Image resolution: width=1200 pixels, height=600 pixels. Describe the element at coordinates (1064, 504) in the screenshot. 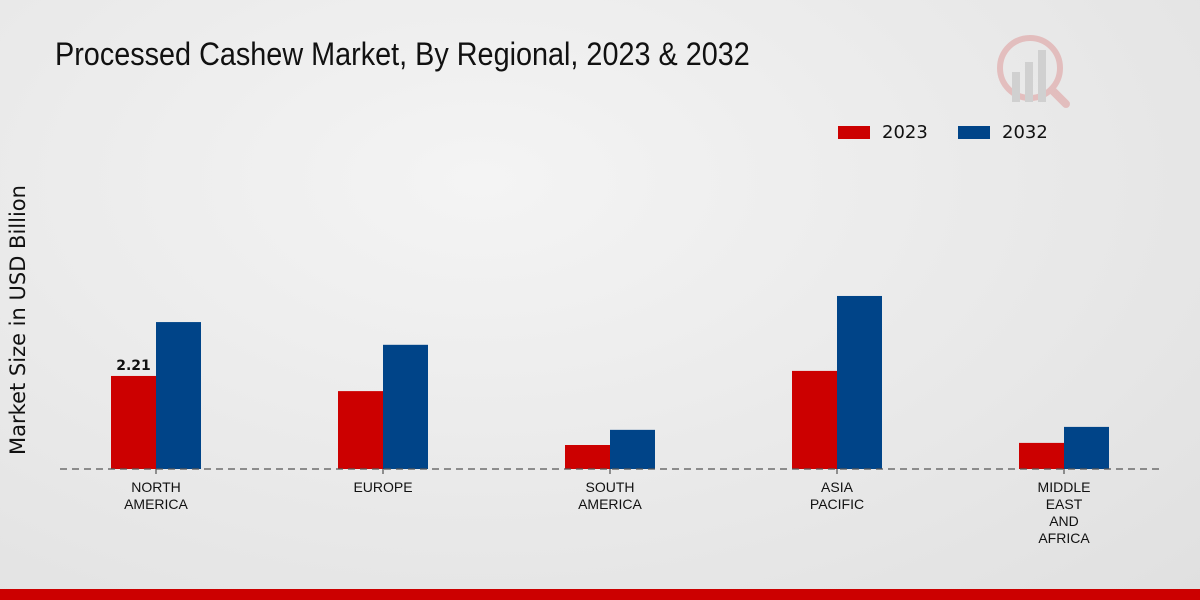

I see `x-tick-label: EAST` at that location.